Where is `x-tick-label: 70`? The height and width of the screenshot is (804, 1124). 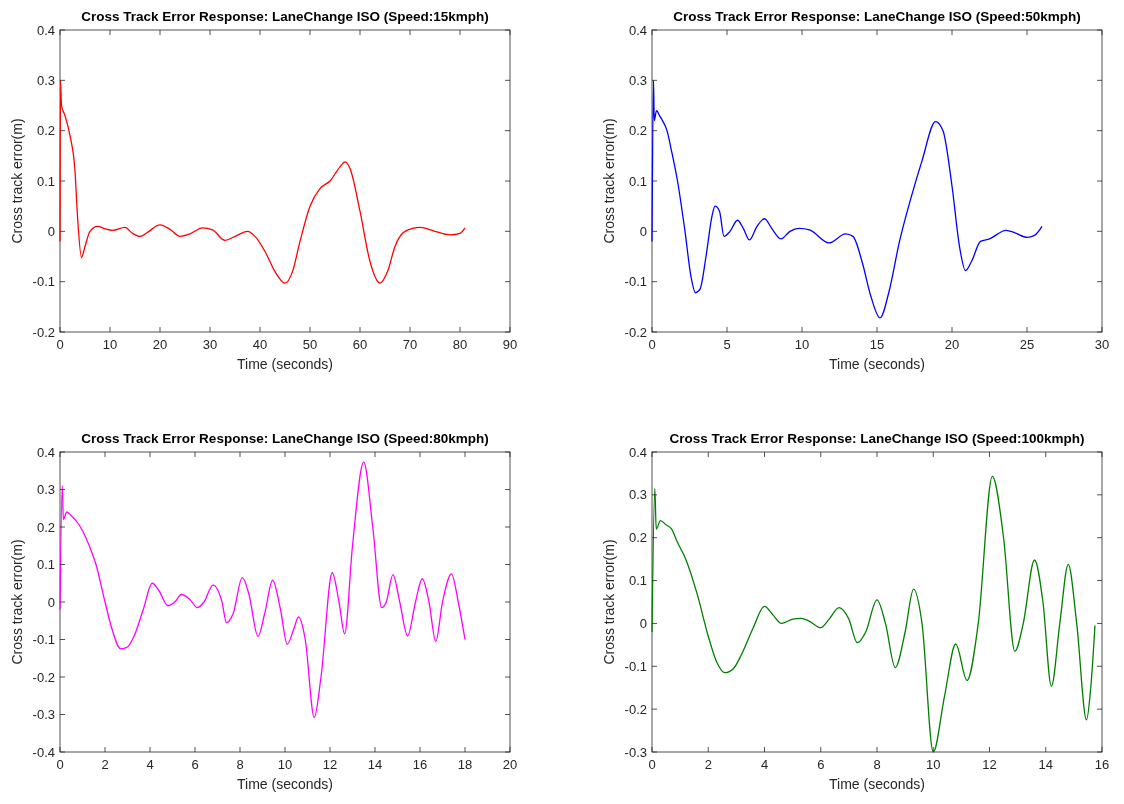
x-tick-label: 70 is located at coordinates (410, 344).